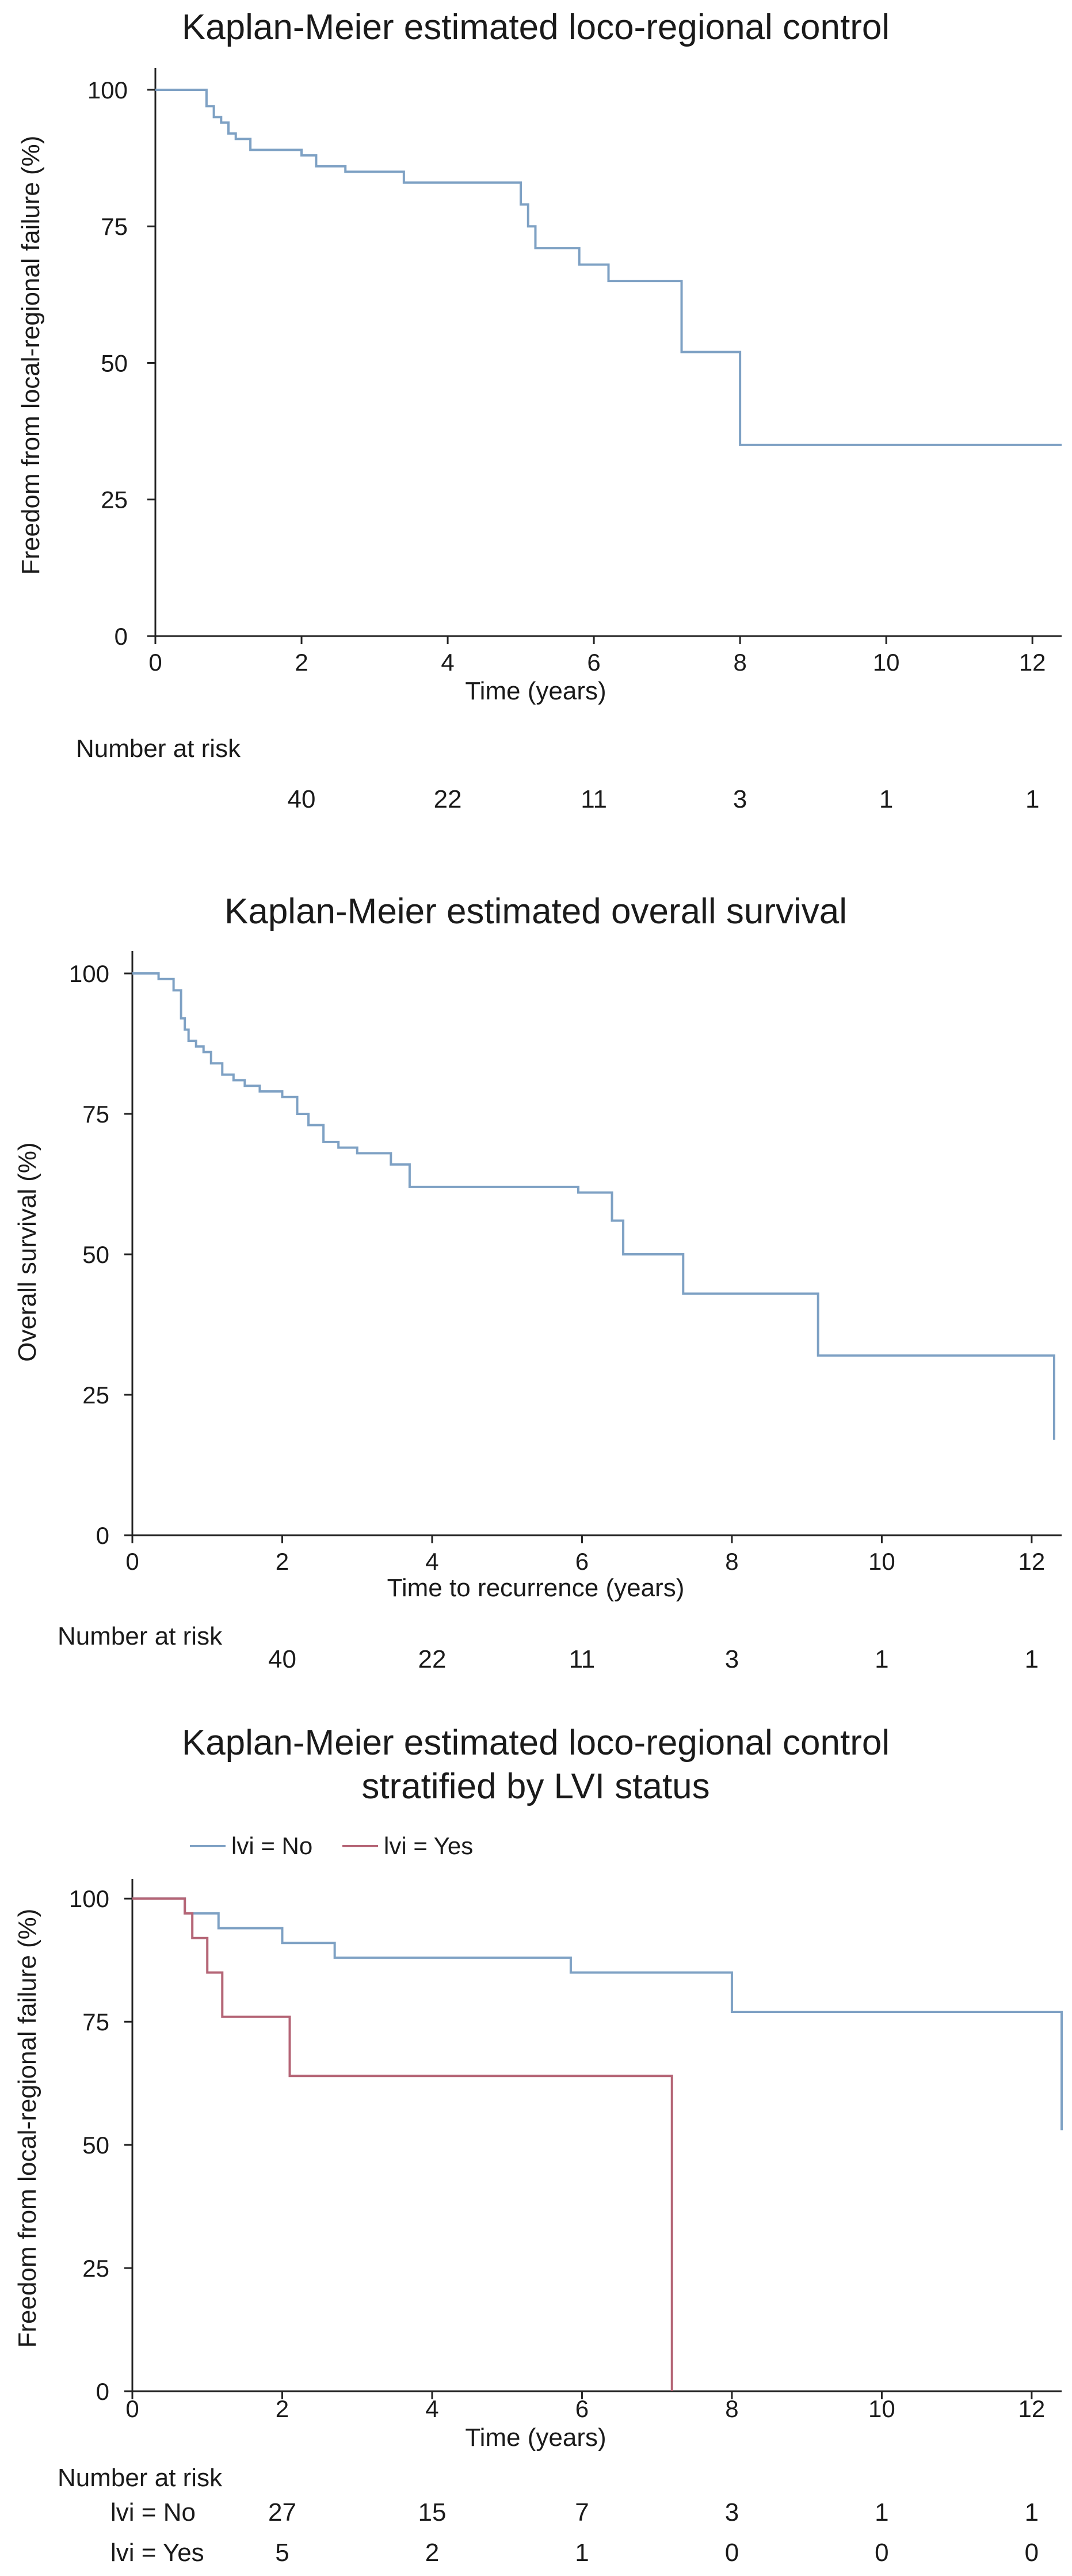 Image resolution: width=1072 pixels, height=2576 pixels. I want to click on km-curve-lvi---yes, so click(402, 2144).